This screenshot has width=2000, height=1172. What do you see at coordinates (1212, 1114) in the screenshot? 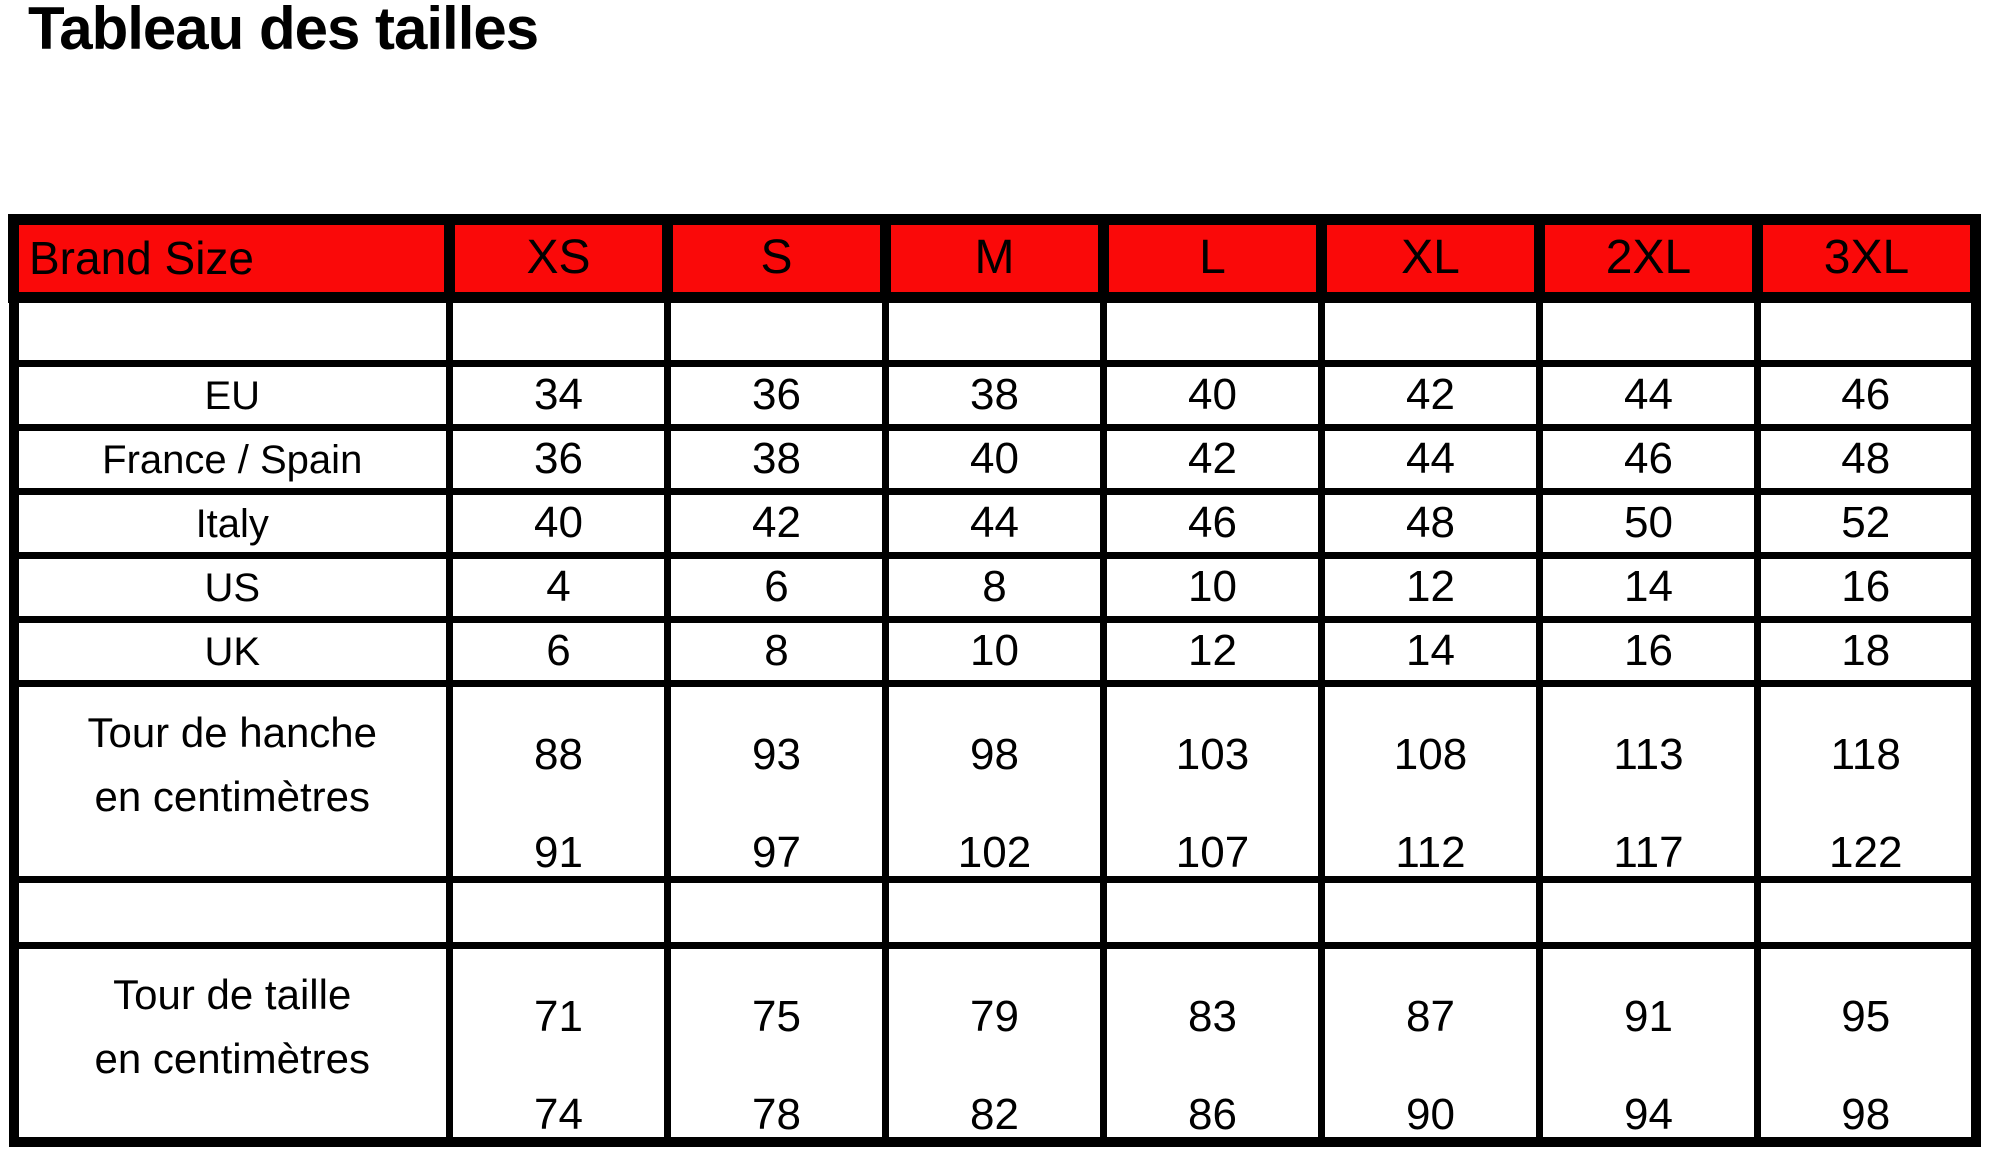
I see `range-max: 86` at bounding box center [1212, 1114].